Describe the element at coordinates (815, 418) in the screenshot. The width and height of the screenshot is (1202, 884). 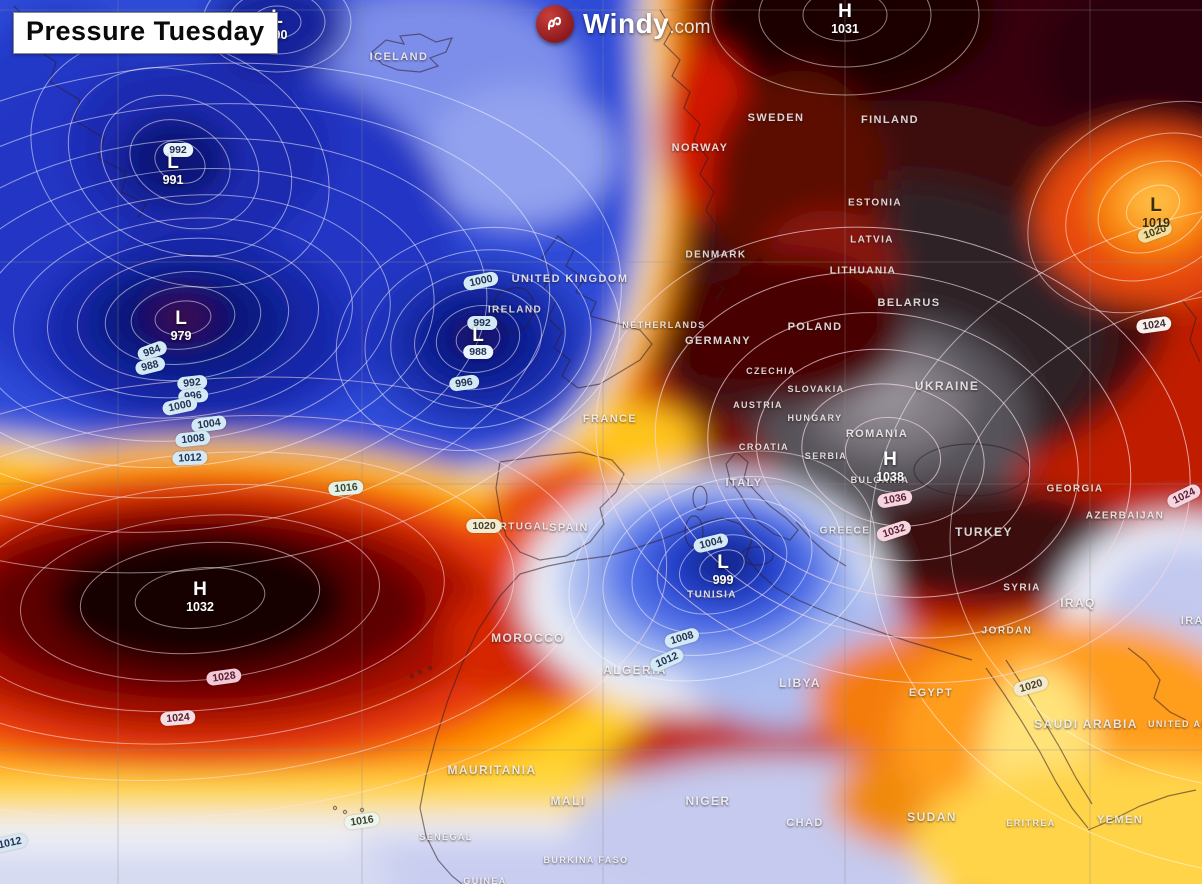
I see `country-label-hungary: HUNGARY` at that location.